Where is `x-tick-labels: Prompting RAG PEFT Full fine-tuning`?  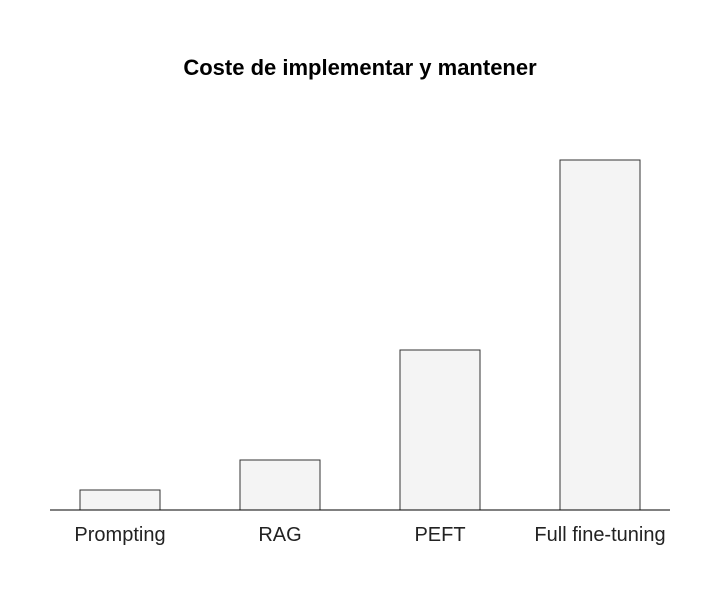
x-tick-labels: Prompting RAG PEFT Full fine-tuning is located at coordinates (369, 535).